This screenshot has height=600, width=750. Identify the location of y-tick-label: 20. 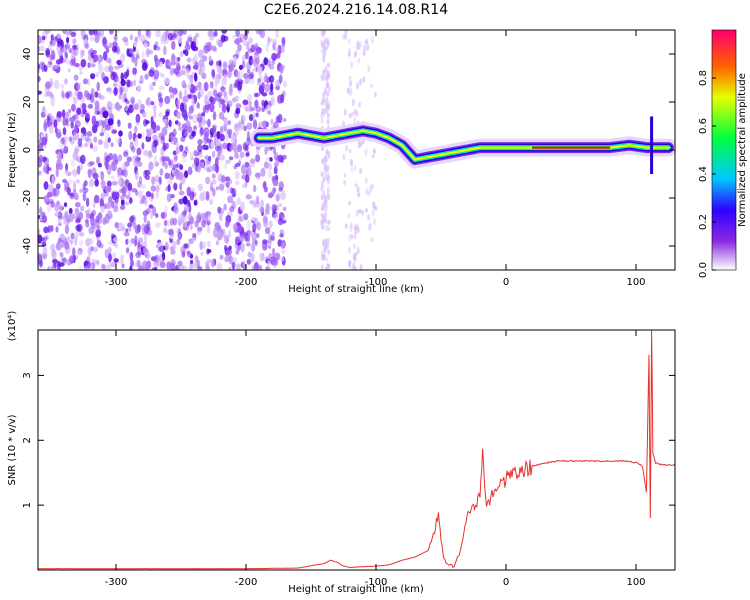
(27, 102).